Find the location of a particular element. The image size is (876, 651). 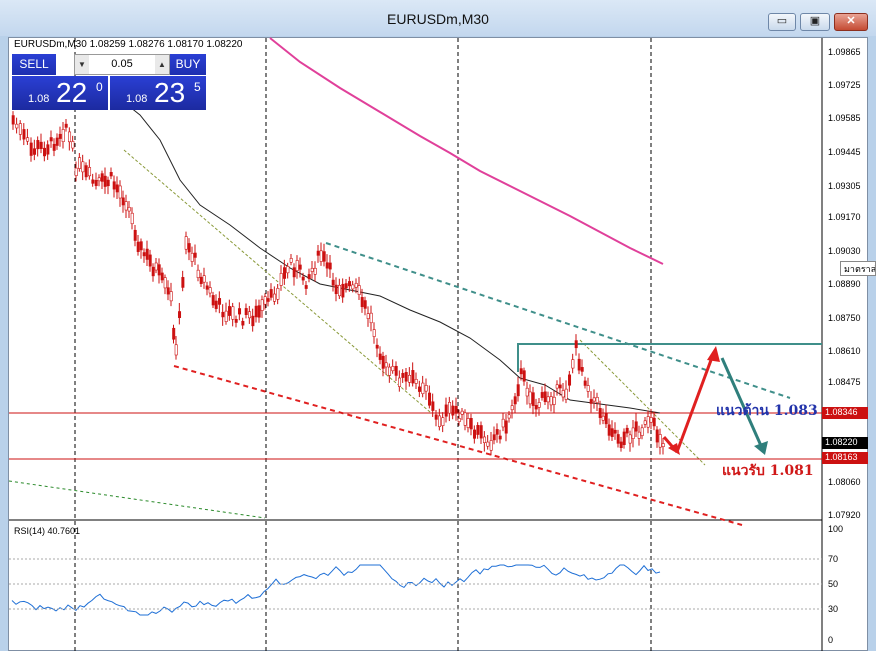

current-price-box is located at coordinates (845, 443).